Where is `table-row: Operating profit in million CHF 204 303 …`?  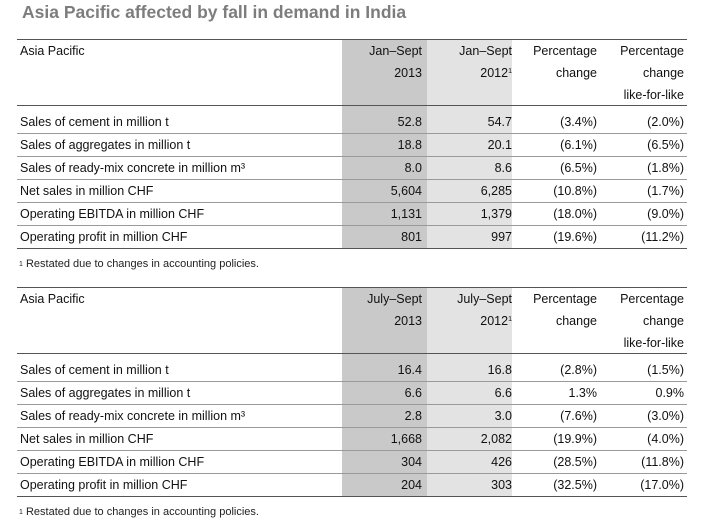
table-row: Operating profit in million CHF 204 303 … is located at coordinates (352, 485).